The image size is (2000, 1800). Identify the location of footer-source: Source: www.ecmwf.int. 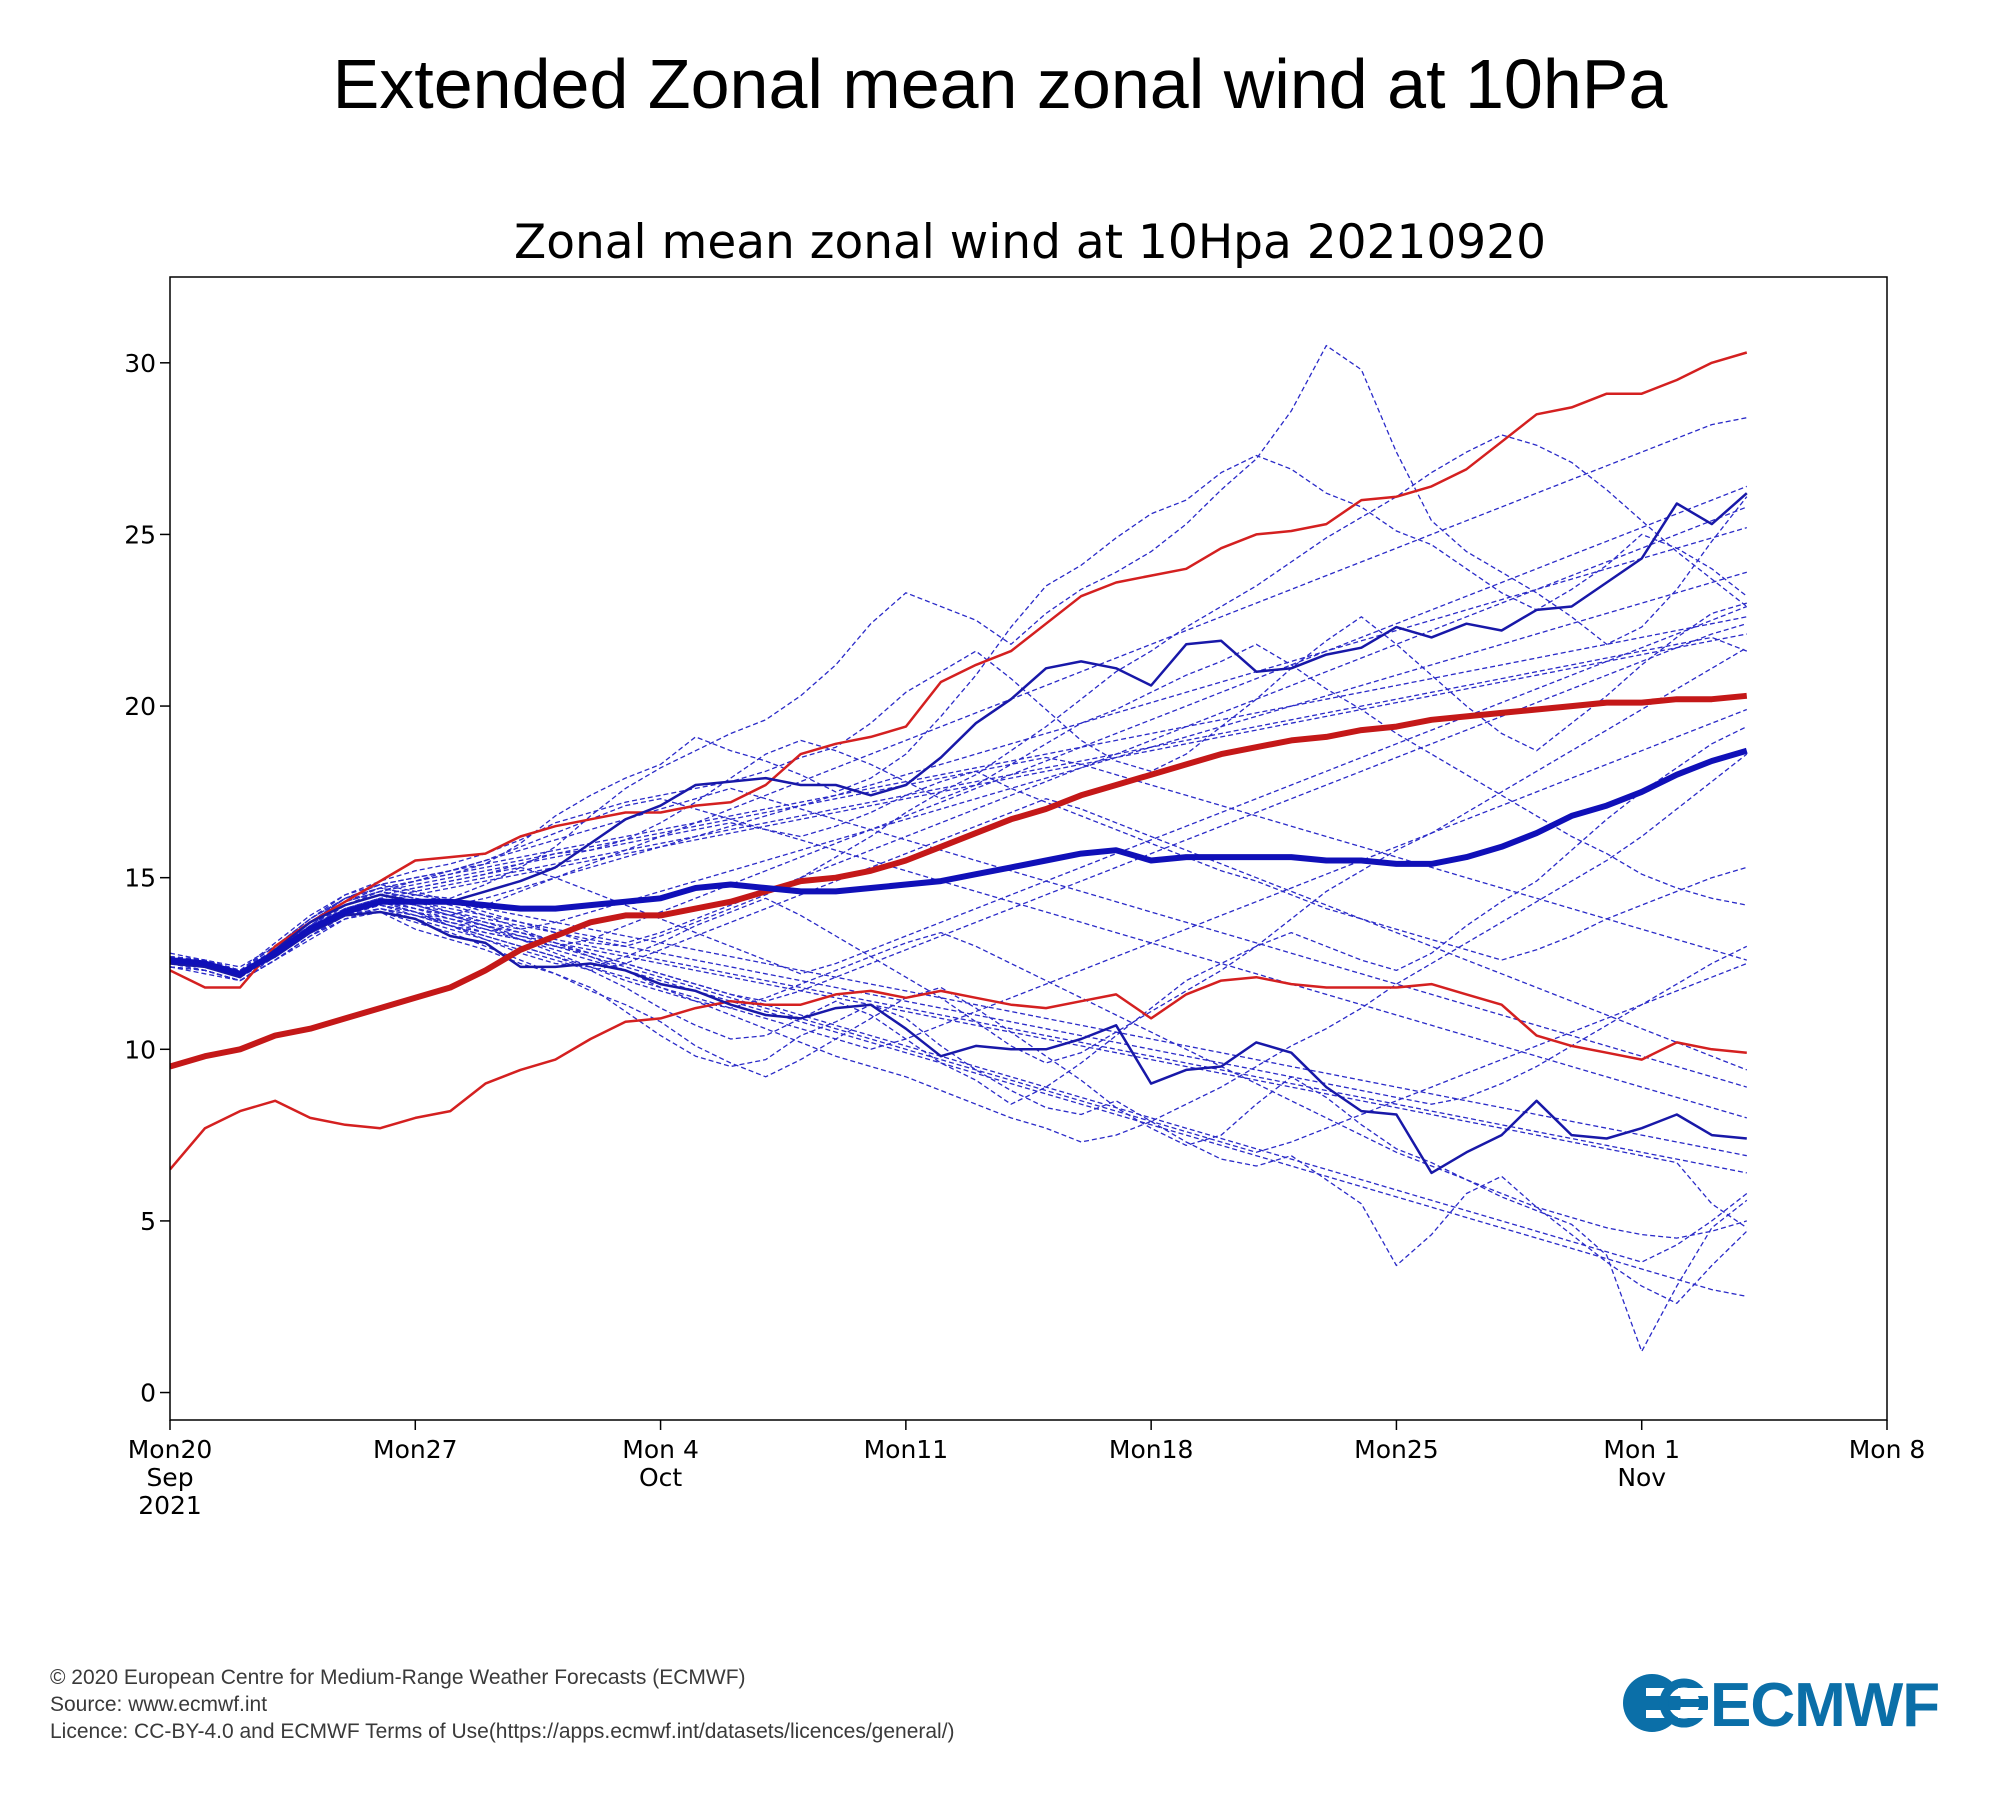
(159, 1704).